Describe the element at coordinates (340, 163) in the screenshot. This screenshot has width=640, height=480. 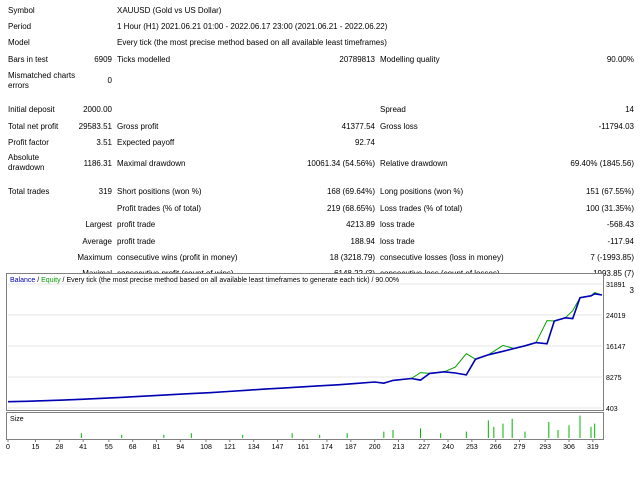
I see `max-drawdown-value: 10061.34 (54.56%)` at that location.